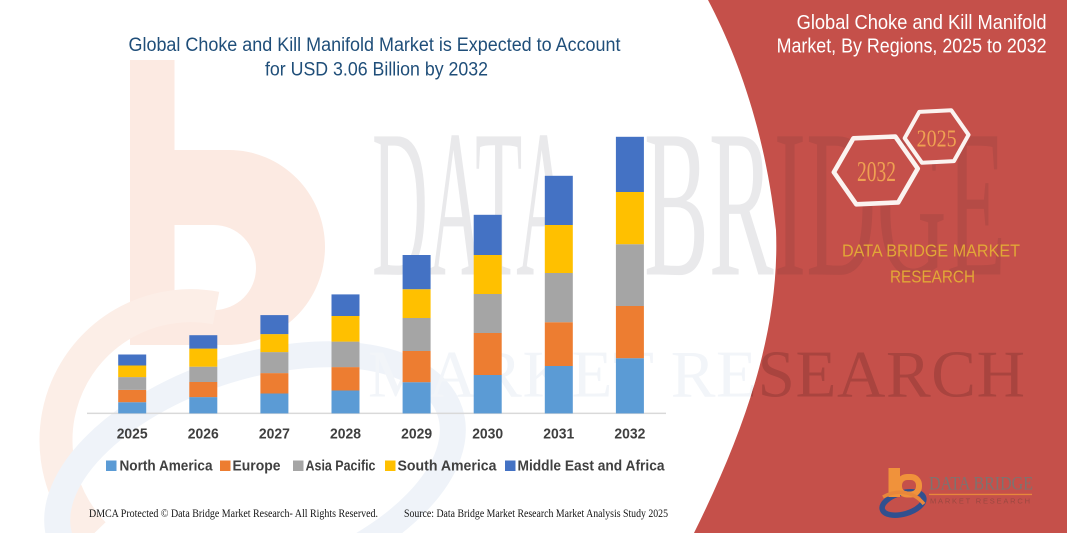  What do you see at coordinates (472, 204) in the screenshot?
I see `svg-text: DATA` at bounding box center [472, 204].